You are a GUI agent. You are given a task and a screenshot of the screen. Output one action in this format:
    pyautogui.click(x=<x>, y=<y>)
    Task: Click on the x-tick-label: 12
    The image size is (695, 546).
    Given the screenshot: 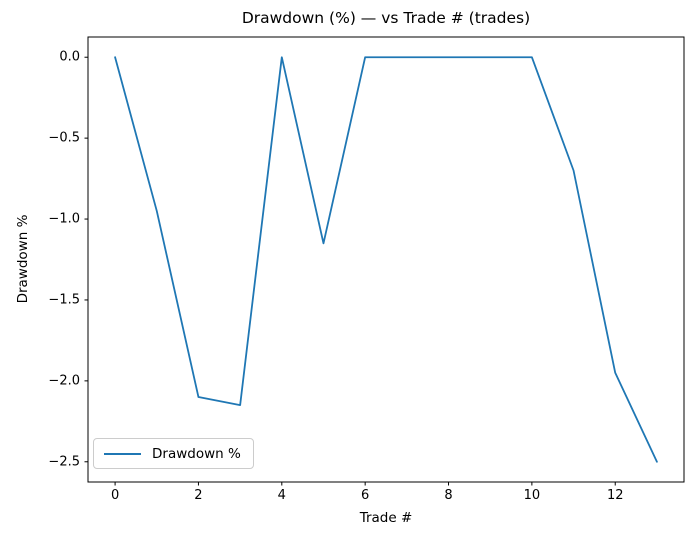 What is the action you would take?
    pyautogui.click(x=615, y=495)
    